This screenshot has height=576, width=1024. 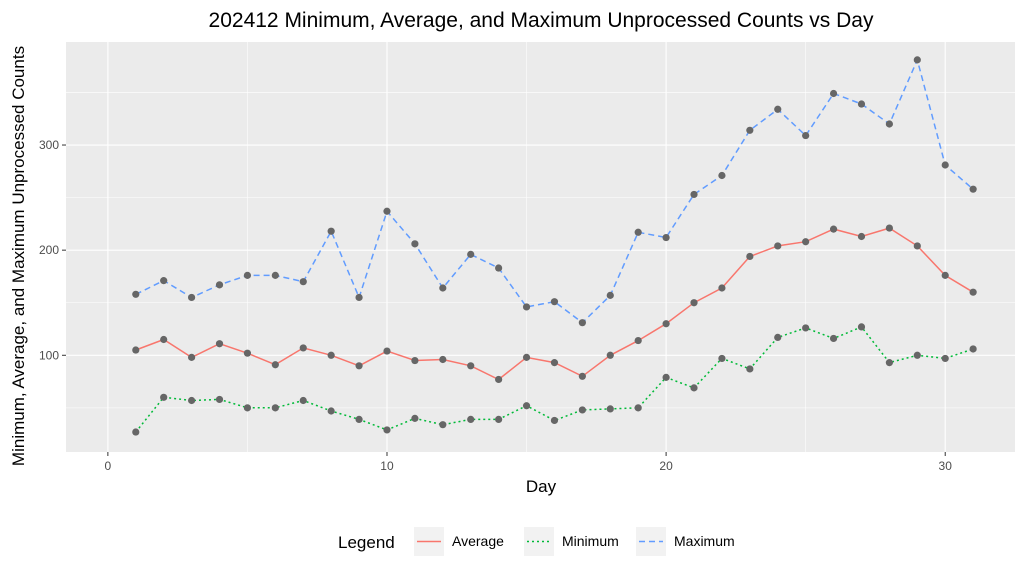 I want to click on x-tick-label: 20, so click(x=666, y=466).